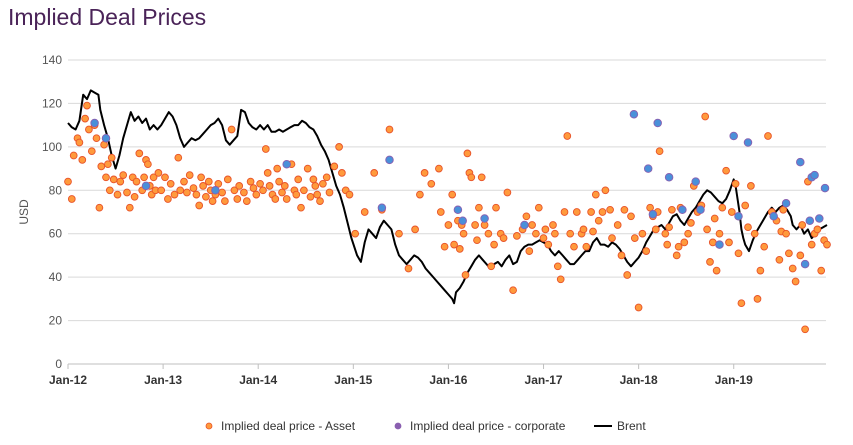  What do you see at coordinates (398, 426) in the screenshot?
I see `legend-corporate-marker` at bounding box center [398, 426].